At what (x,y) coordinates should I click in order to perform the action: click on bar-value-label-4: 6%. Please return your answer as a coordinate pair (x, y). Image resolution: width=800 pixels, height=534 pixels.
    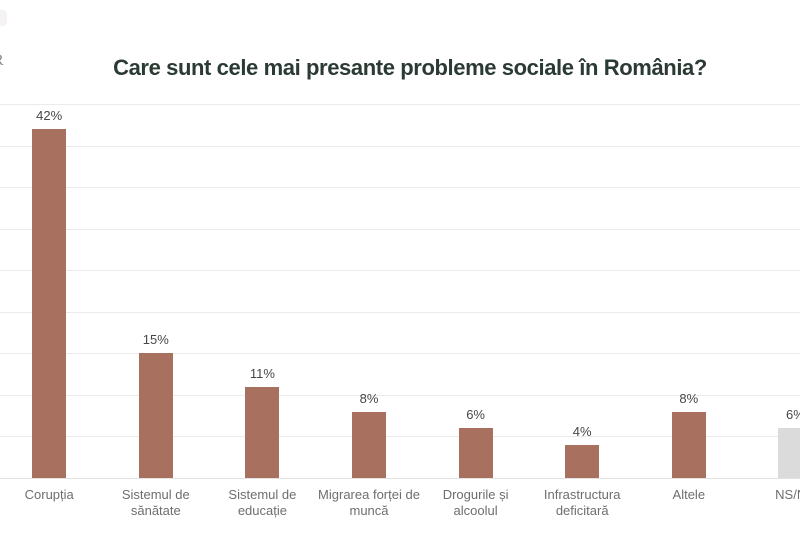
    Looking at the image, I should click on (475, 415).